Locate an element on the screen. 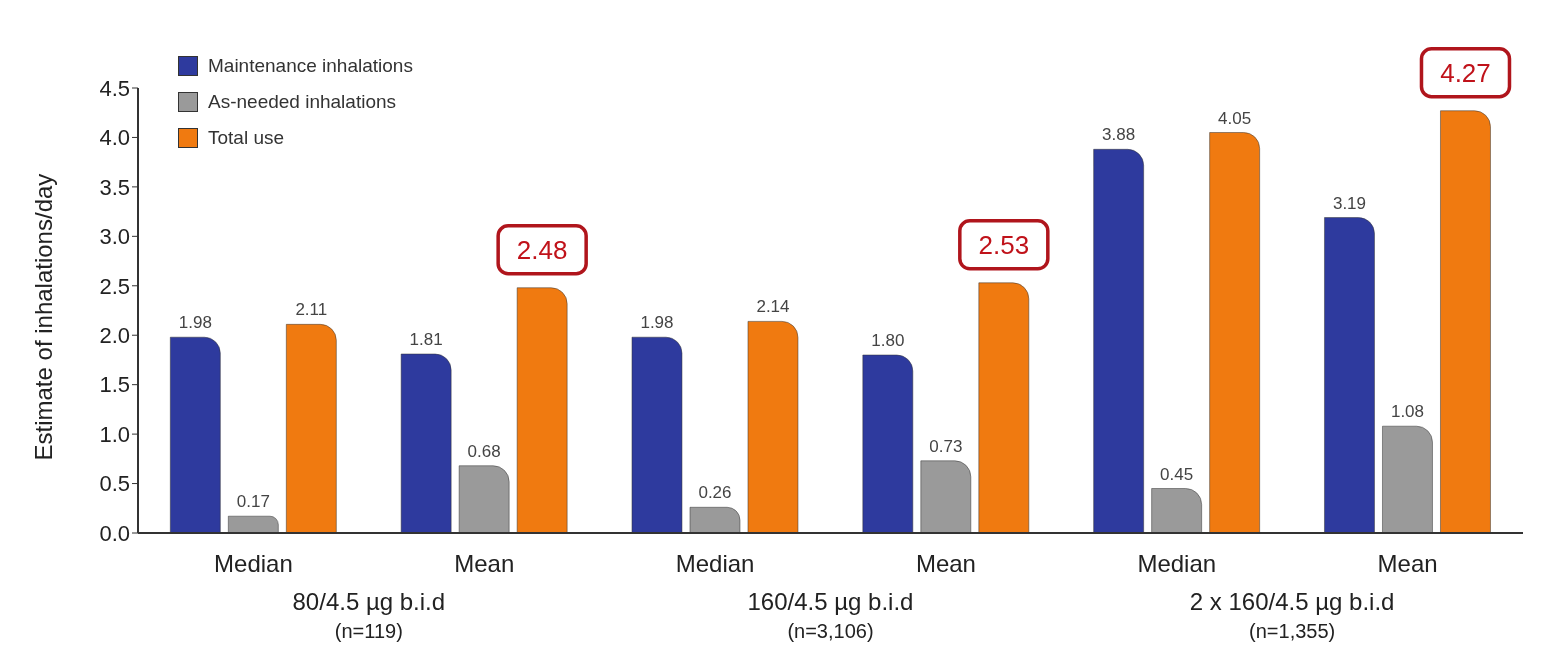 The height and width of the screenshot is (663, 1555). y-tick-label: 0.0 is located at coordinates (114, 533).